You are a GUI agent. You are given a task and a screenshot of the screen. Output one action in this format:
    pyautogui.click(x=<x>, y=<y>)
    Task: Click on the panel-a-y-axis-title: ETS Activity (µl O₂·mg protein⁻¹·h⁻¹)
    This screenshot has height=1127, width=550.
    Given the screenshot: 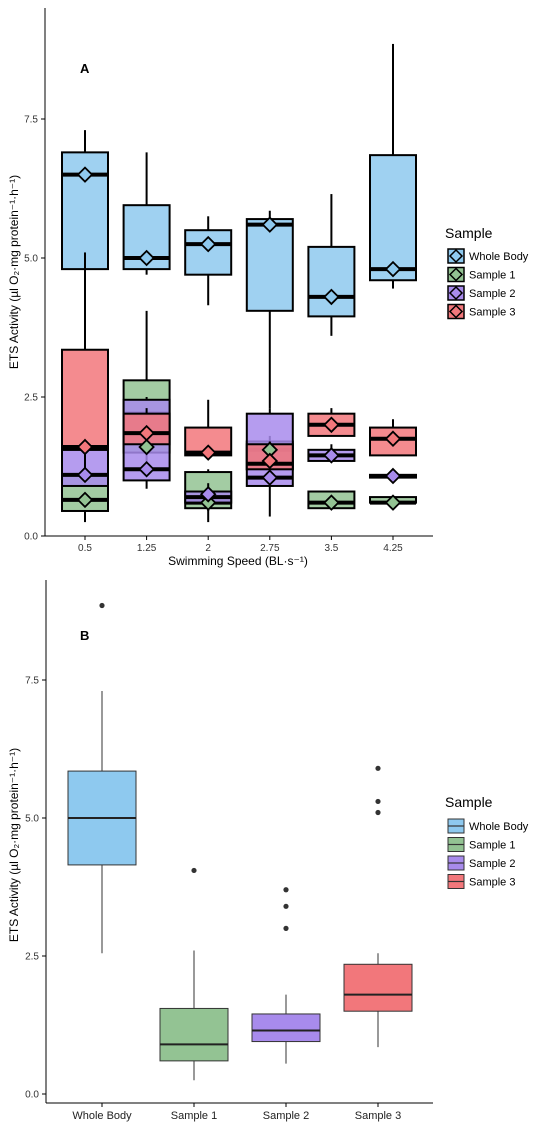 What is the action you would take?
    pyautogui.click(x=14, y=272)
    